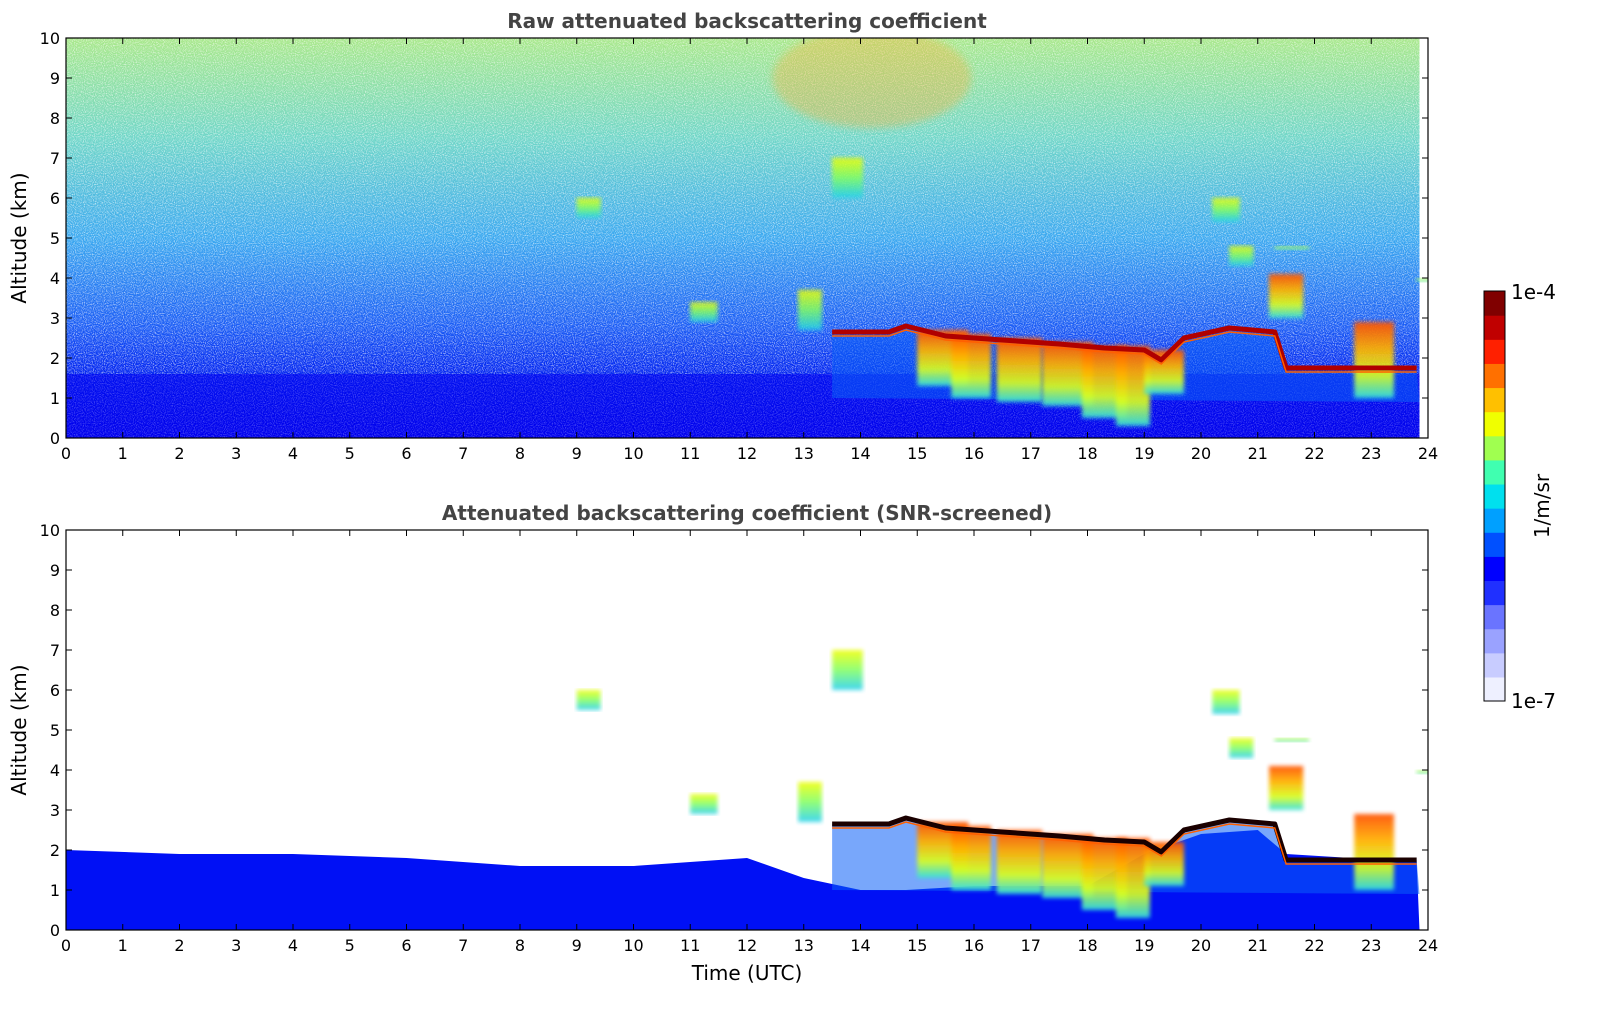 This screenshot has height=1020, width=1606. I want to click on cloud-base-line, so click(1124, 347).